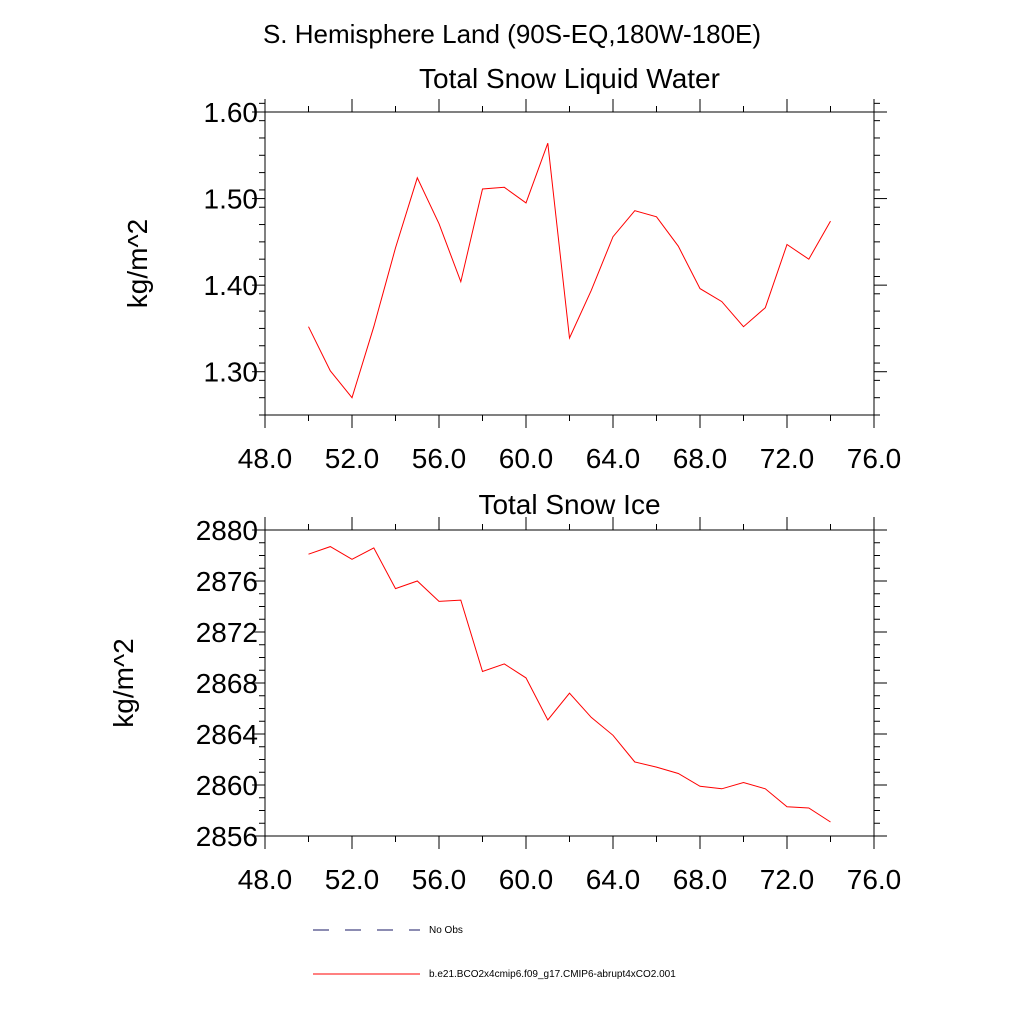  What do you see at coordinates (227, 785) in the screenshot?
I see `y-tick-label: 2860` at bounding box center [227, 785].